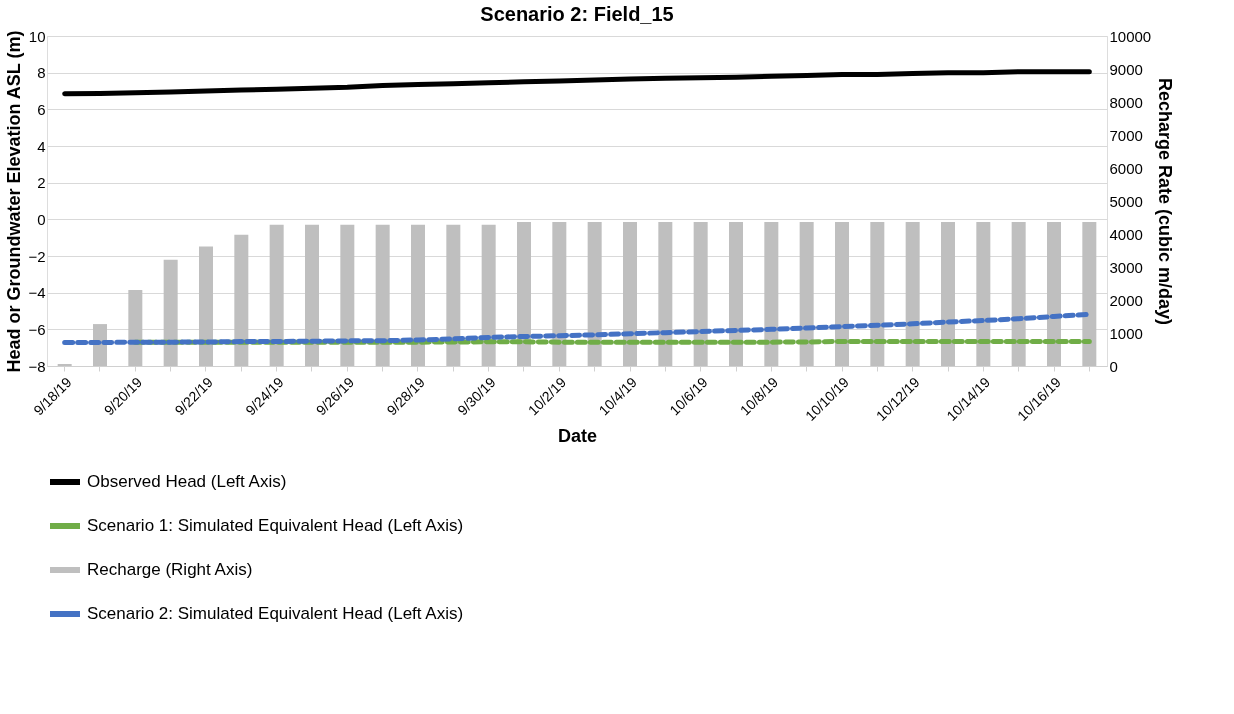  What do you see at coordinates (37, 293) in the screenshot?
I see `y-tick-label: −4` at bounding box center [37, 293].